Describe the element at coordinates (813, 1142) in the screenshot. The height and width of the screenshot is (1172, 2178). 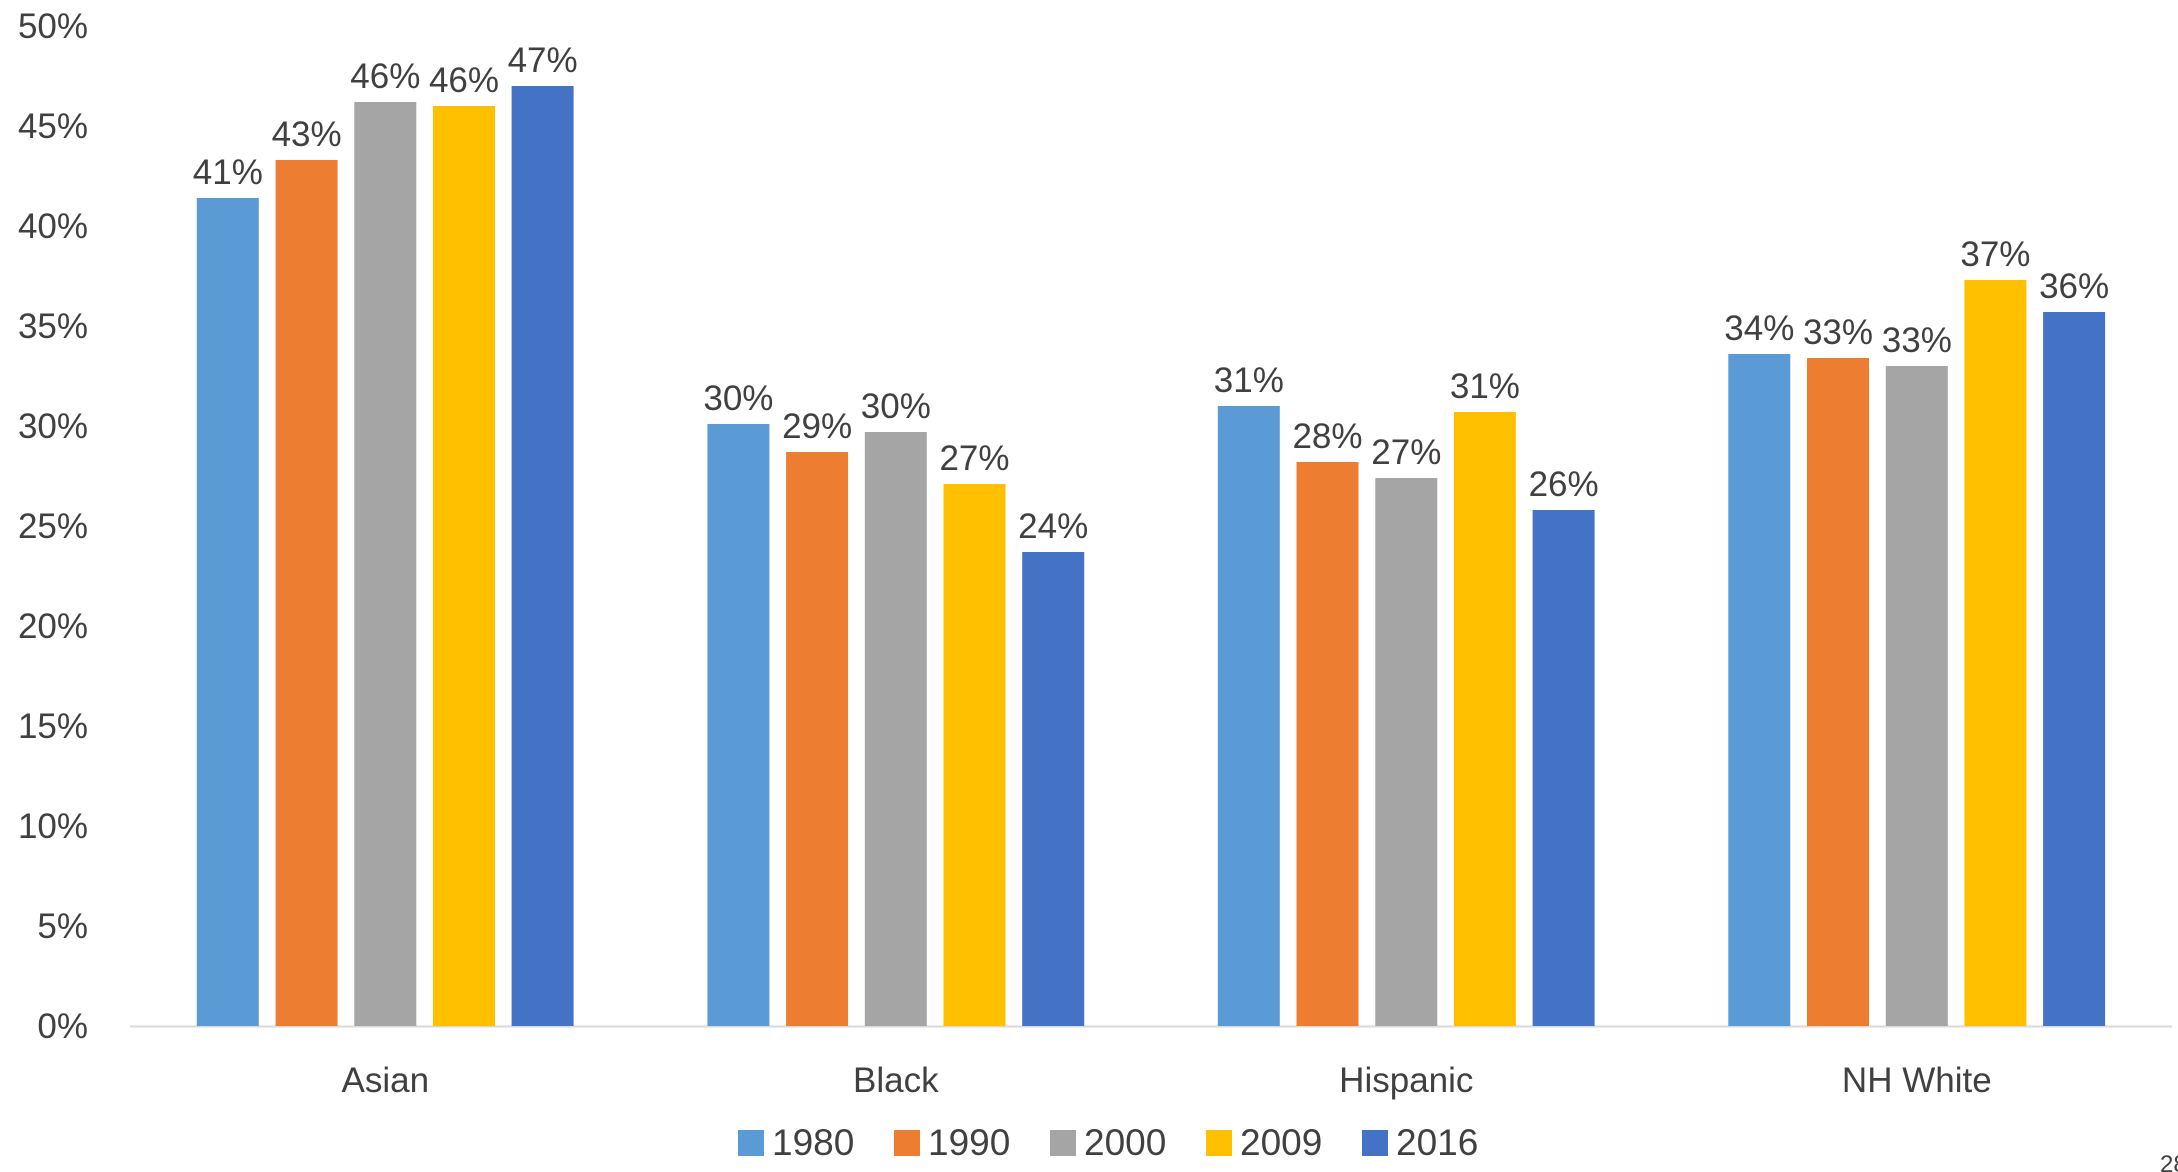
I see `legend-label: 1980` at that location.